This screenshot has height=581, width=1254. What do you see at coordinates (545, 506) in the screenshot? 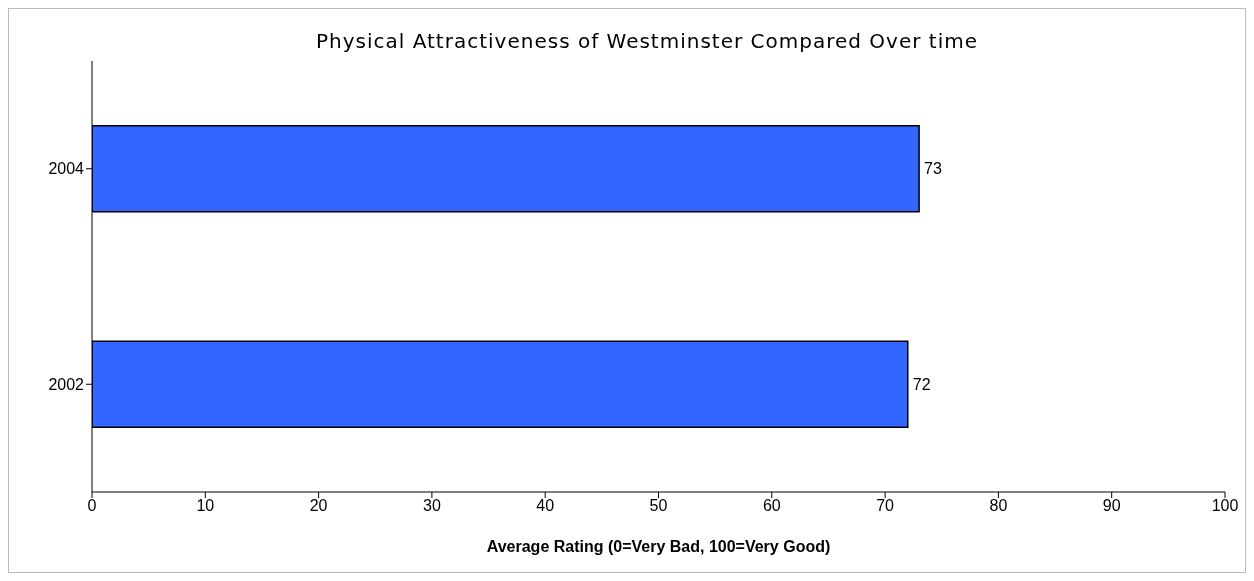
I see `x-tick-label: 40` at bounding box center [545, 506].